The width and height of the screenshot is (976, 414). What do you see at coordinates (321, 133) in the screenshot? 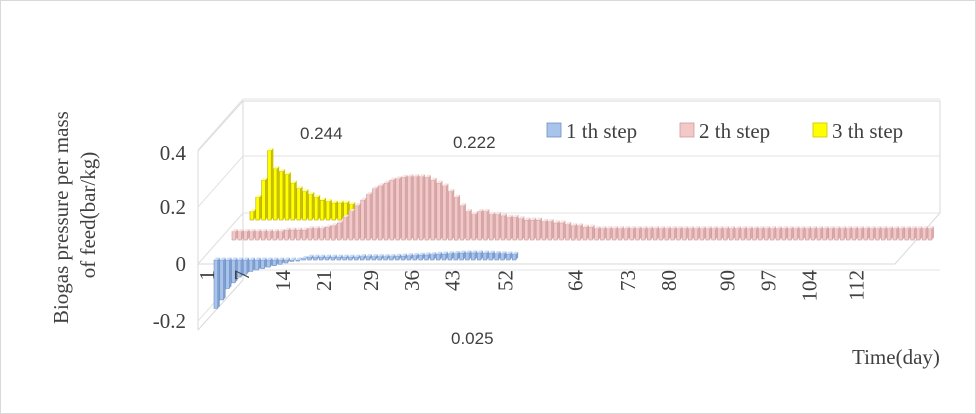
I see `annotation-peak-step3: 0.244` at bounding box center [321, 133].